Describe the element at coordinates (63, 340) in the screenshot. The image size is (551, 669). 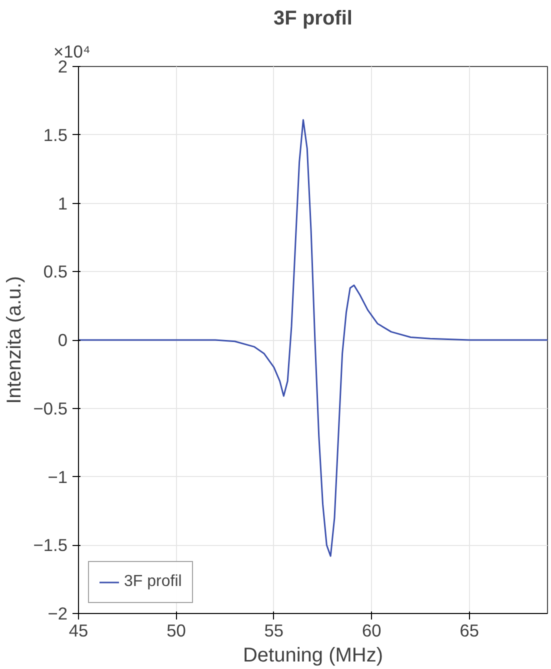
I see `y-tick-label: 0` at that location.